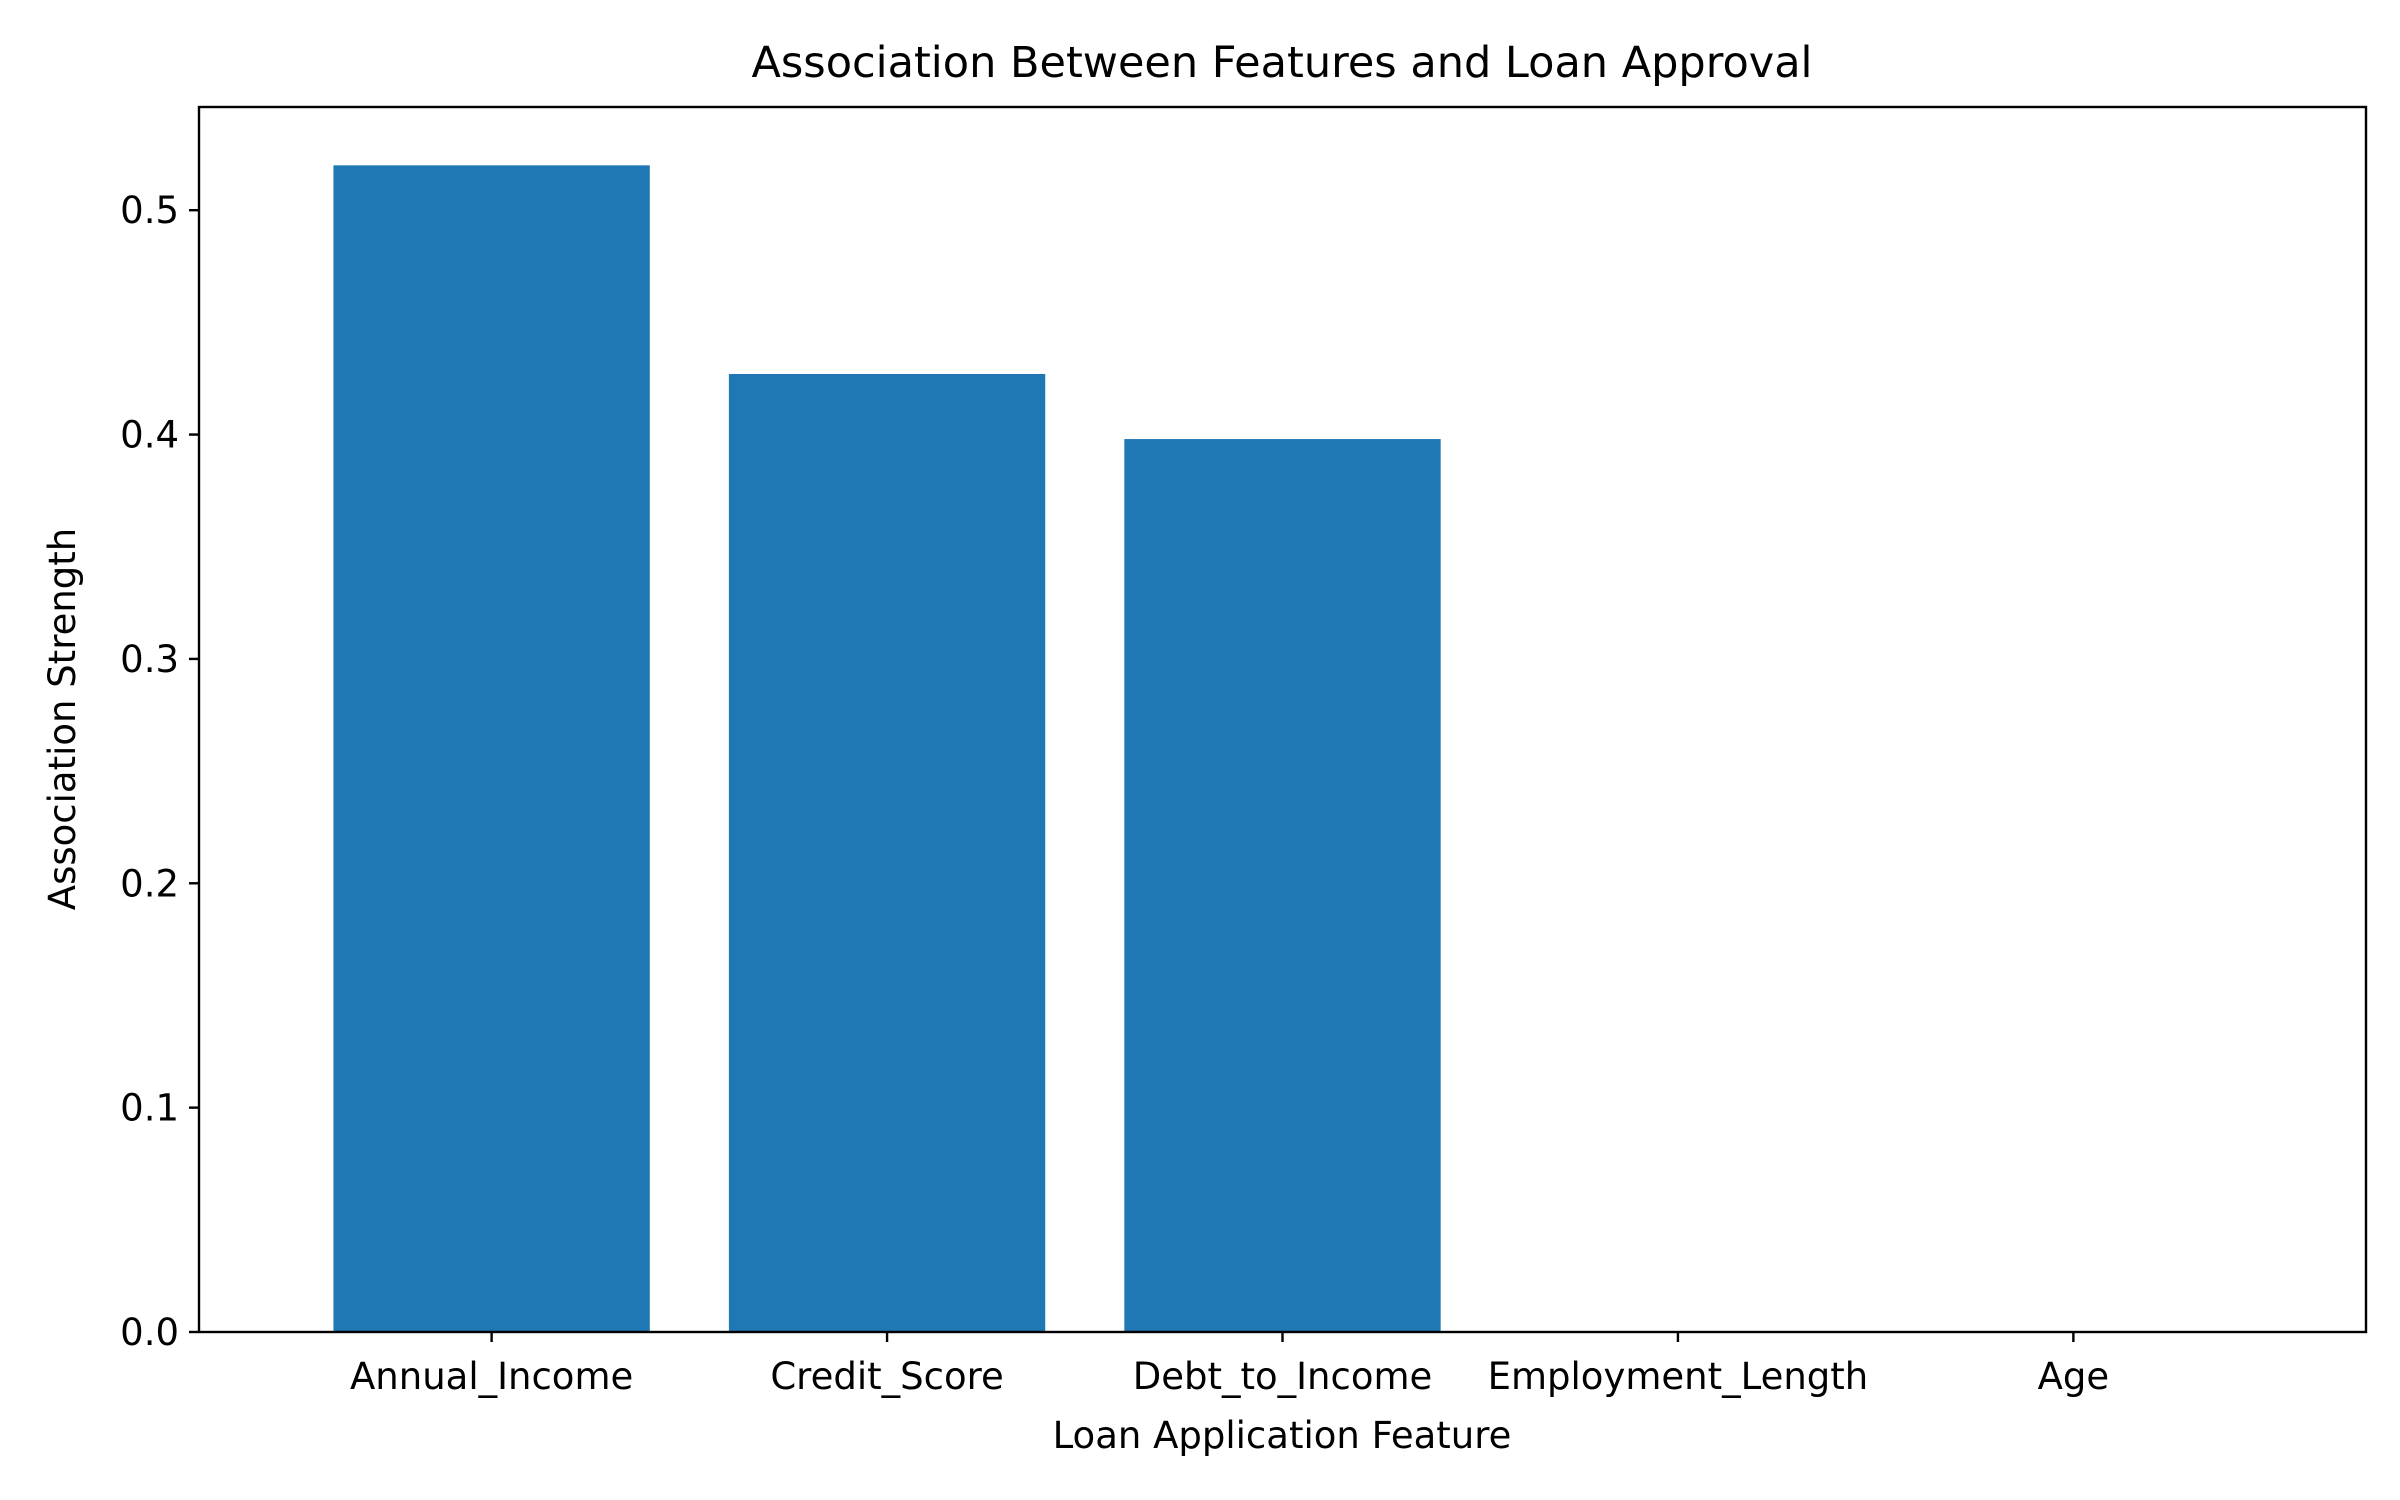 The width and height of the screenshot is (2400, 1500). I want to click on x-tick-label: Age, so click(2074, 1376).